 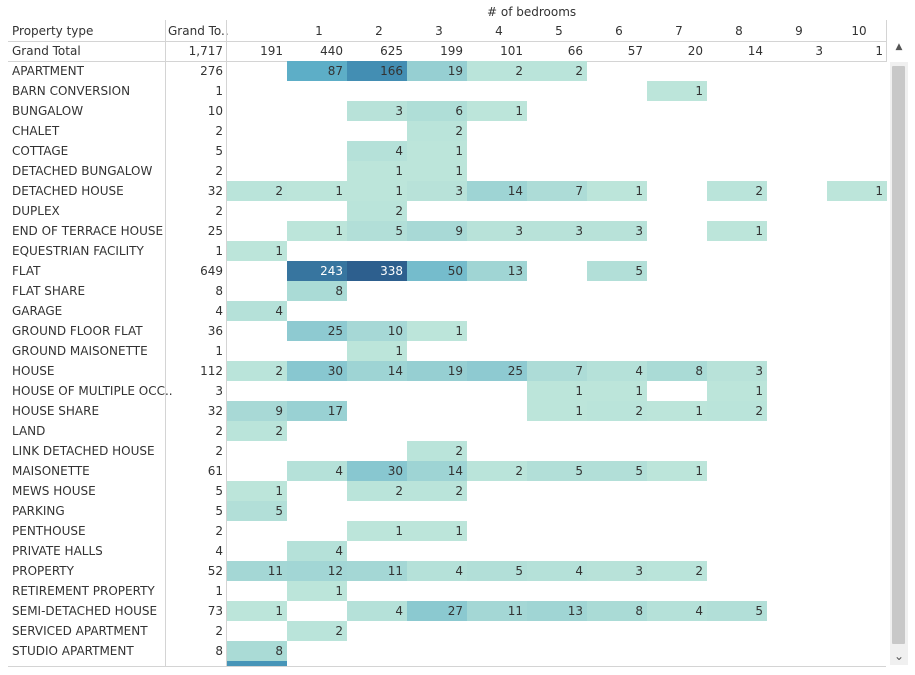 What do you see at coordinates (83, 591) in the screenshot?
I see `row-label: RETIREMENT PROPERTY` at bounding box center [83, 591].